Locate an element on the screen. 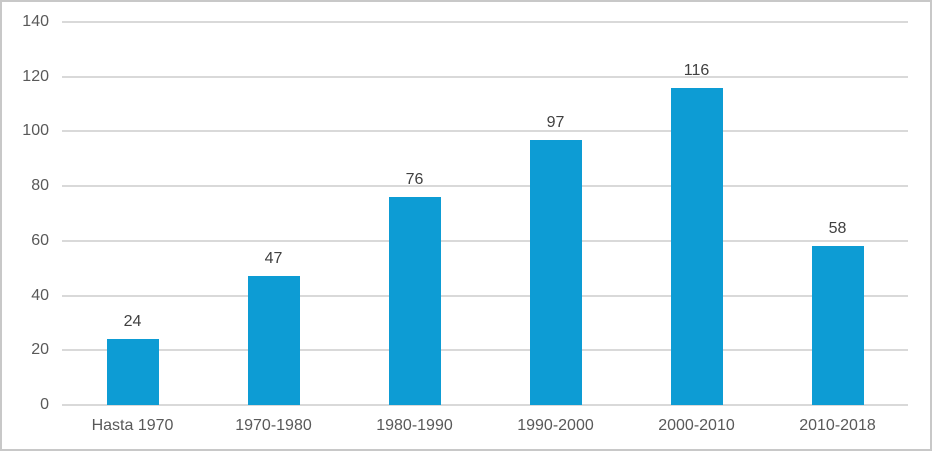 The height and width of the screenshot is (451, 932). bar-value-label: 76 is located at coordinates (414, 180).